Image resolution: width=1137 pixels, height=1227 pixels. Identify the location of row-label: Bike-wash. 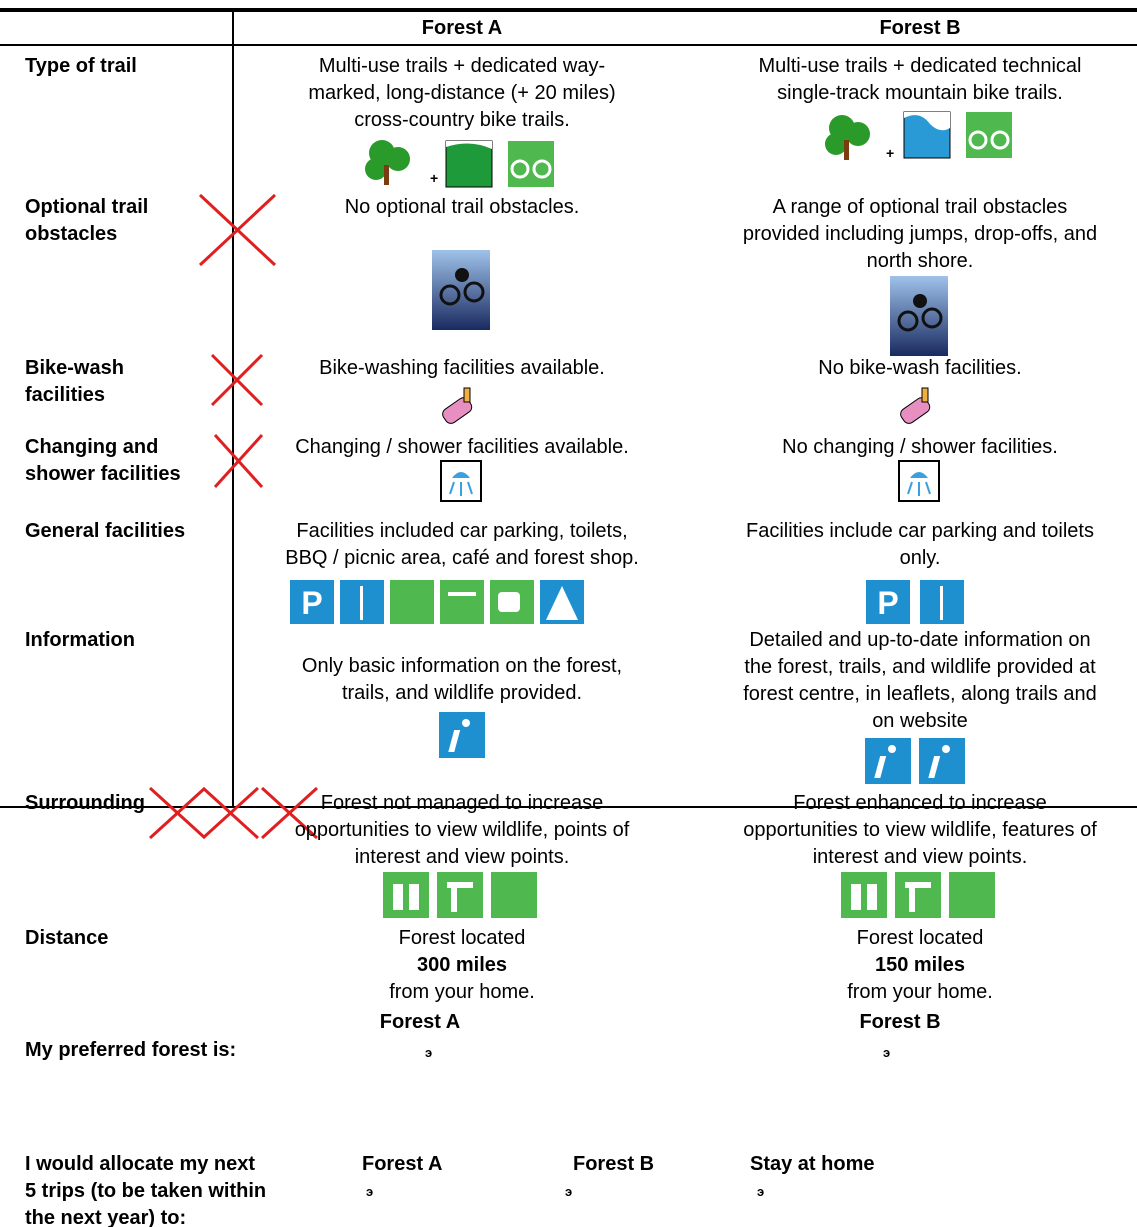
(74, 368).